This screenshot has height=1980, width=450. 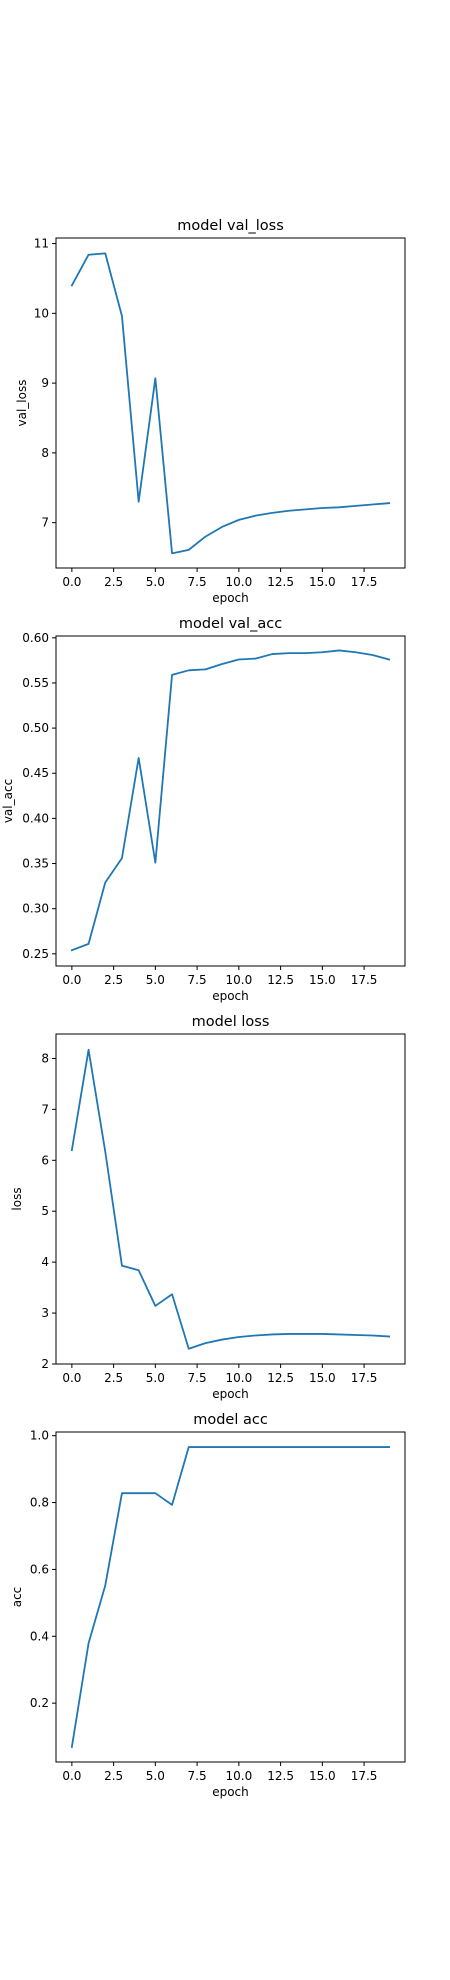 What do you see at coordinates (35, 818) in the screenshot?
I see `y-tick-label: 0.40` at bounding box center [35, 818].